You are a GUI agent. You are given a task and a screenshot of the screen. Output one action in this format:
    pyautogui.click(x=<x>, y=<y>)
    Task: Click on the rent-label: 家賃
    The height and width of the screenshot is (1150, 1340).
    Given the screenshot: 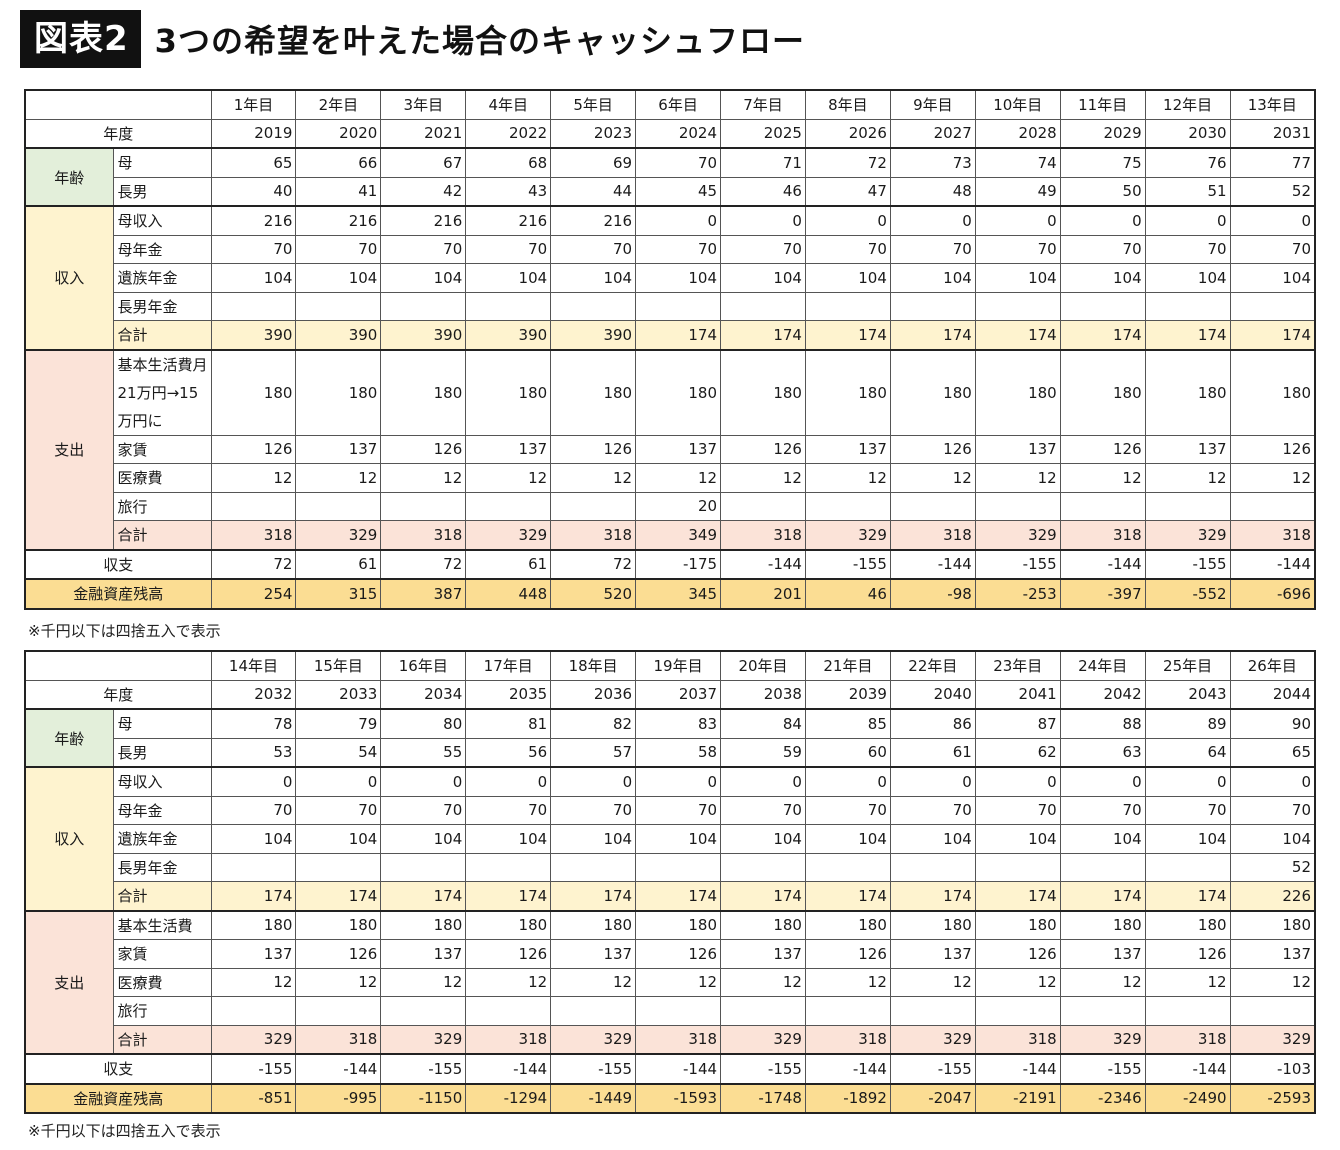 What is the action you would take?
    pyautogui.click(x=162, y=449)
    